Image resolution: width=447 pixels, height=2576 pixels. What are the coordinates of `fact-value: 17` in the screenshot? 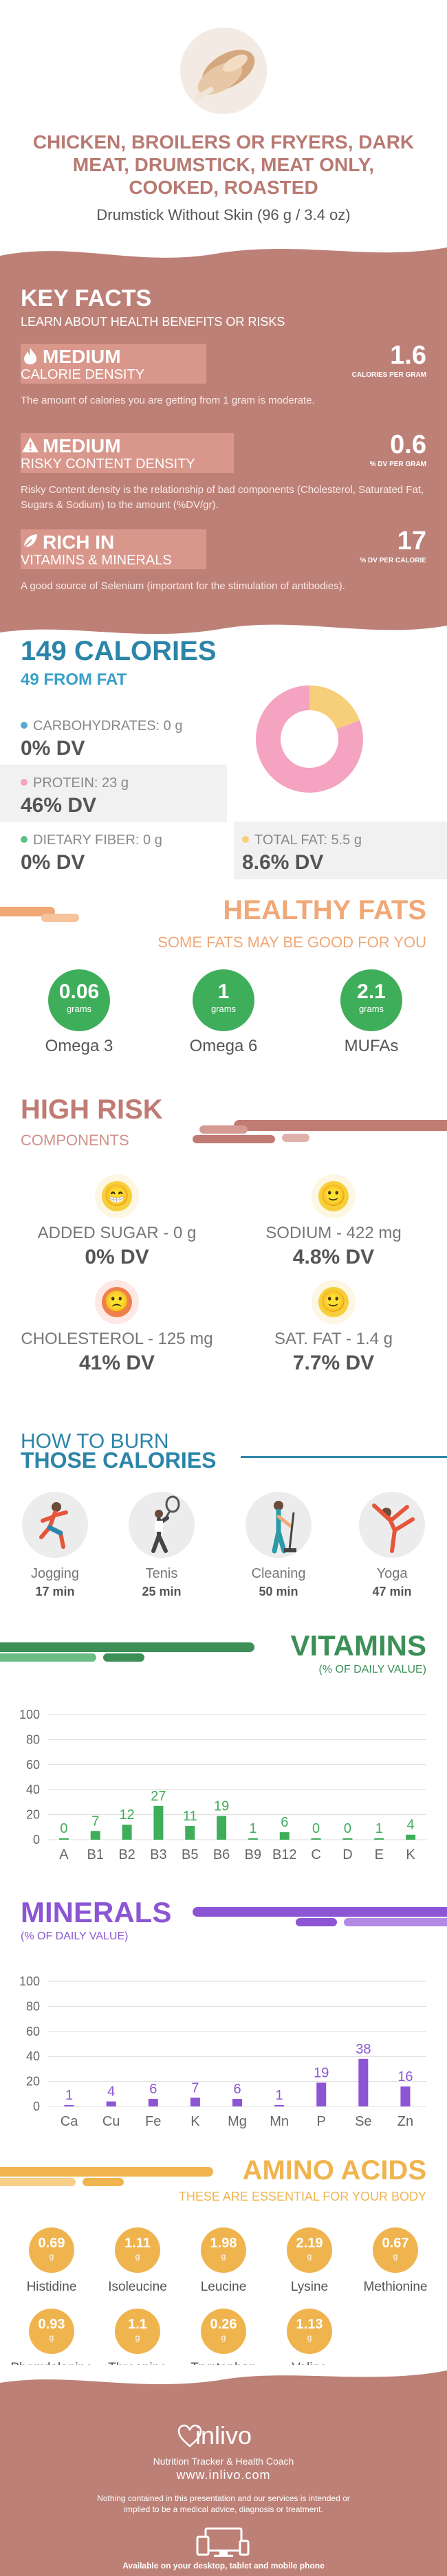 It's located at (411, 541).